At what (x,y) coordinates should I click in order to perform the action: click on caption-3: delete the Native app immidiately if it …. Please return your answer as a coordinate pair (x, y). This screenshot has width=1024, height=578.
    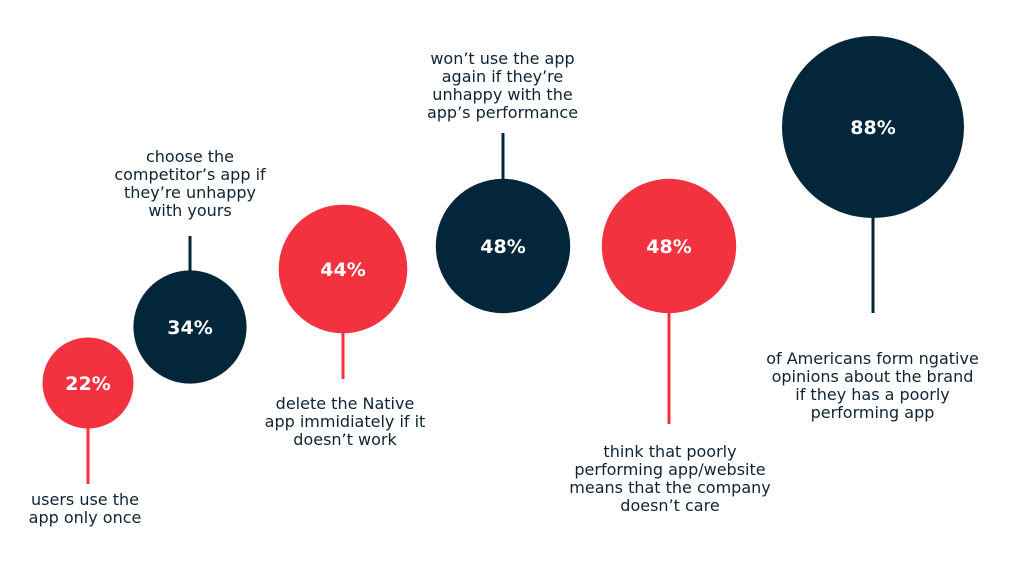
    Looking at the image, I should click on (345, 421).